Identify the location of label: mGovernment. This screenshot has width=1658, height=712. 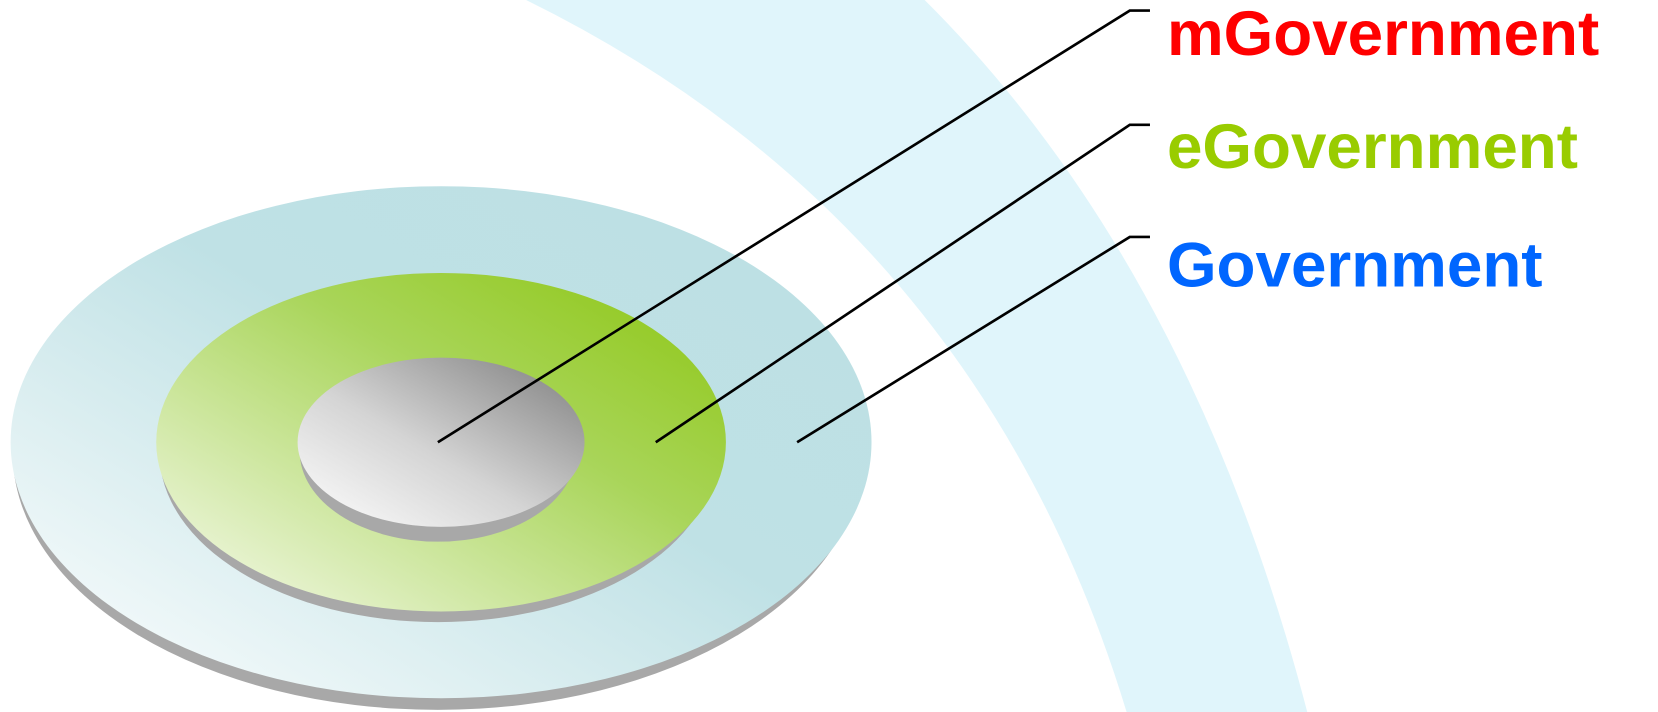
(1383, 34).